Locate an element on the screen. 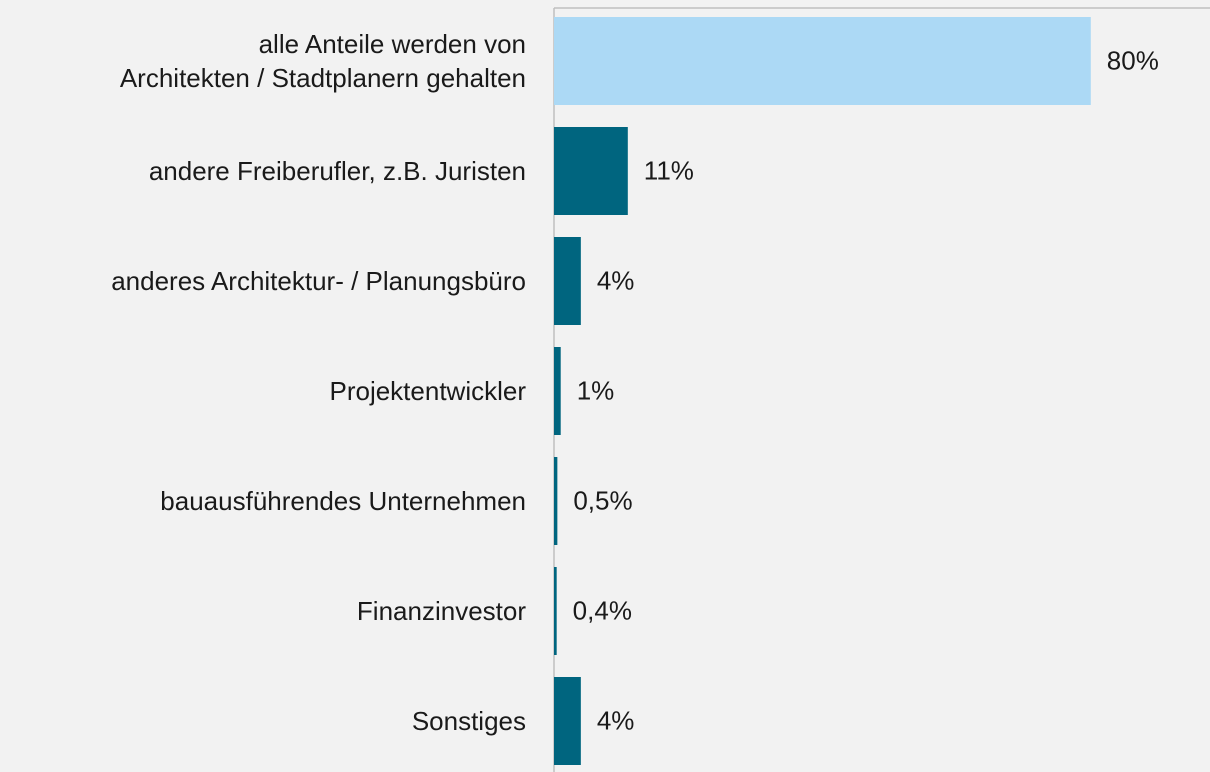  value-label: 1% is located at coordinates (595, 390).